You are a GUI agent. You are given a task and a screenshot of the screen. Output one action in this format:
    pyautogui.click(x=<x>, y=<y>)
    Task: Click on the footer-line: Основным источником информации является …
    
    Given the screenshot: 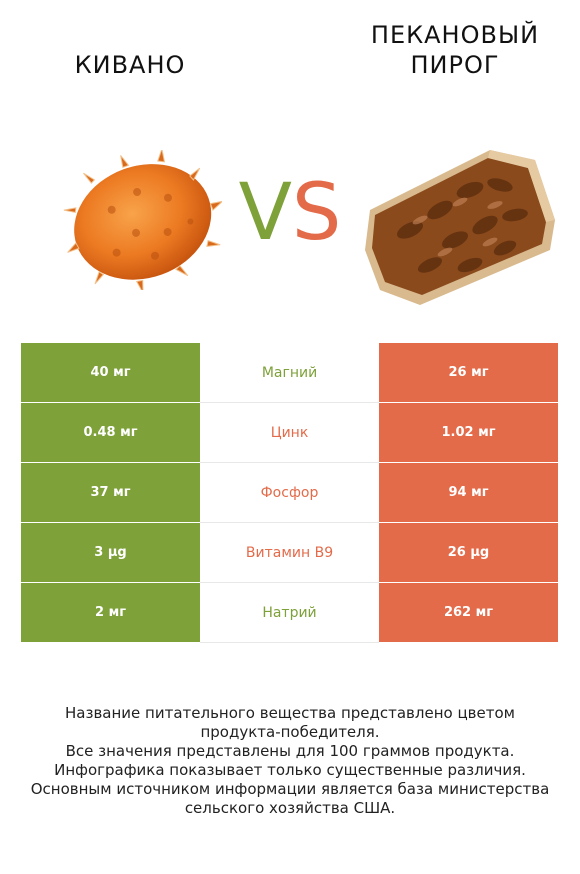 What is the action you would take?
    pyautogui.click(x=290, y=789)
    